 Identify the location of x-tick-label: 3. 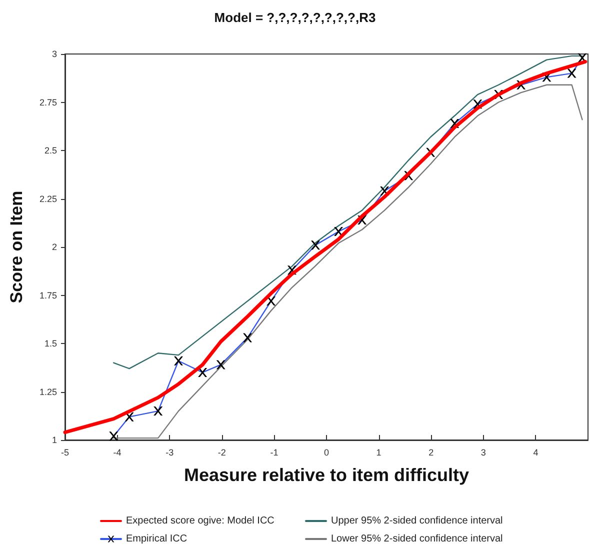
(483, 453).